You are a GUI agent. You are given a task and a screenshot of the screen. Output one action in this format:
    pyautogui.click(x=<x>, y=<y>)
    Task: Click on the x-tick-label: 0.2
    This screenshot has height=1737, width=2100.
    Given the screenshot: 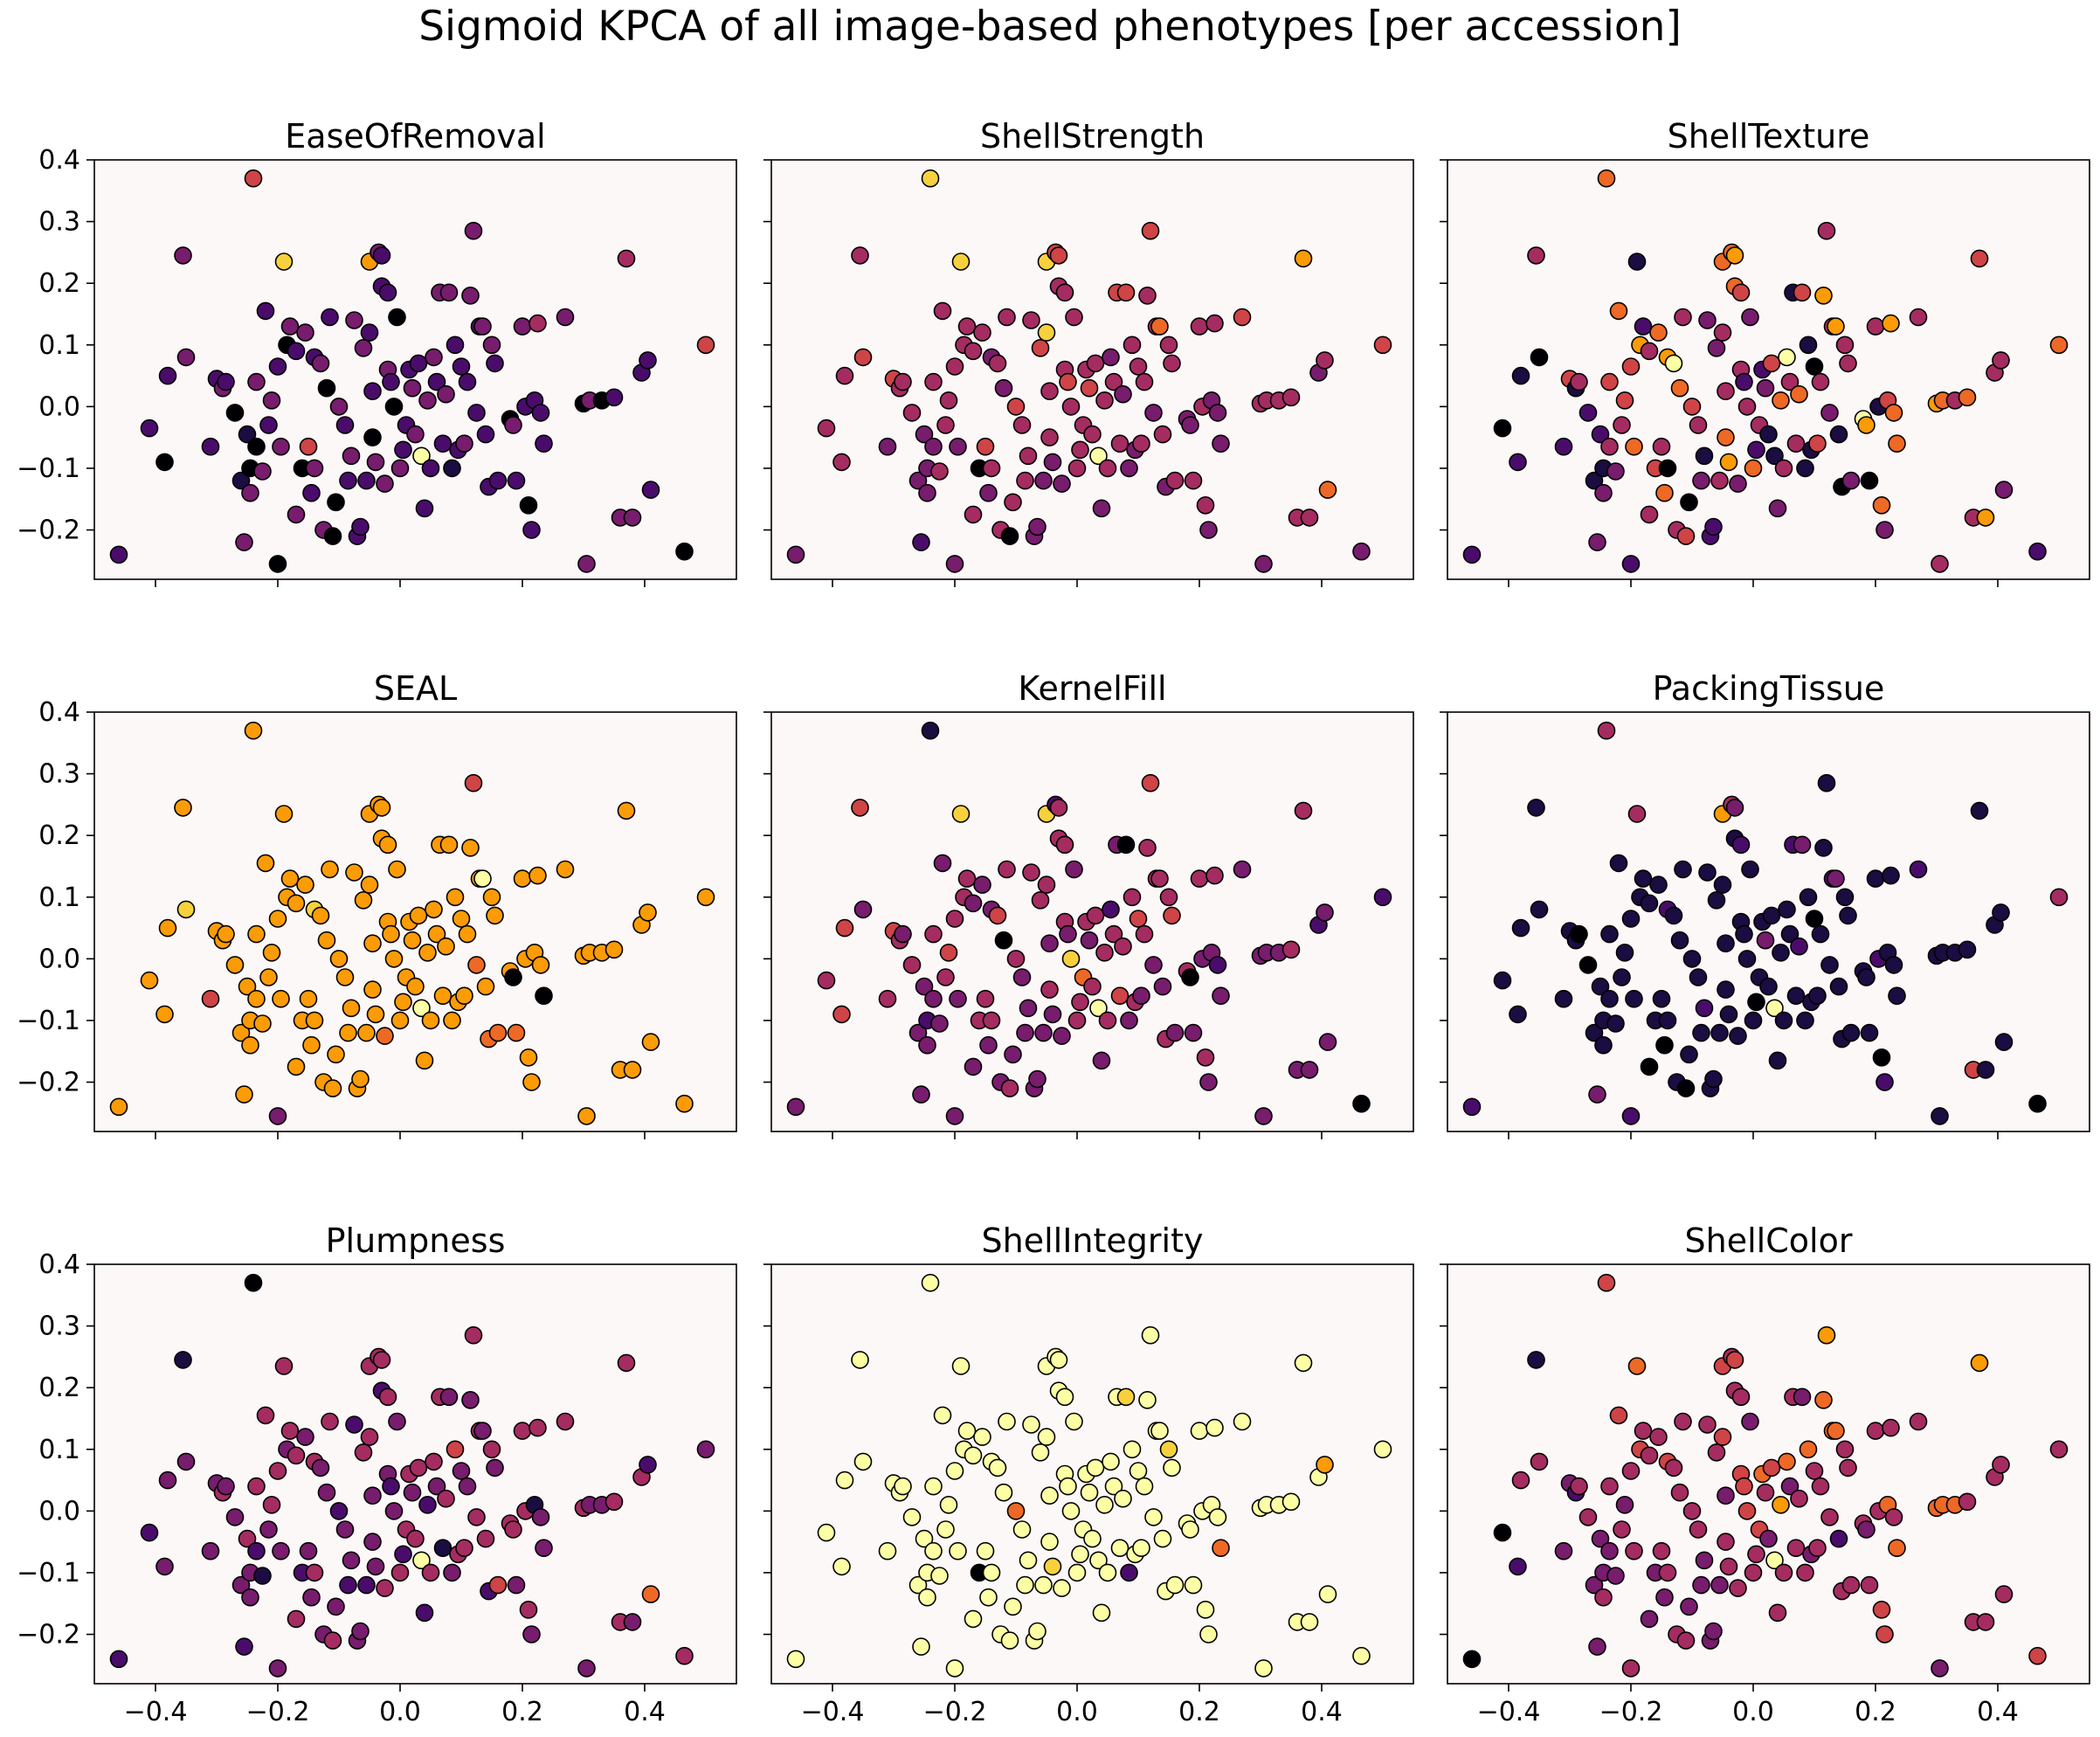 What is the action you would take?
    pyautogui.click(x=522, y=1712)
    